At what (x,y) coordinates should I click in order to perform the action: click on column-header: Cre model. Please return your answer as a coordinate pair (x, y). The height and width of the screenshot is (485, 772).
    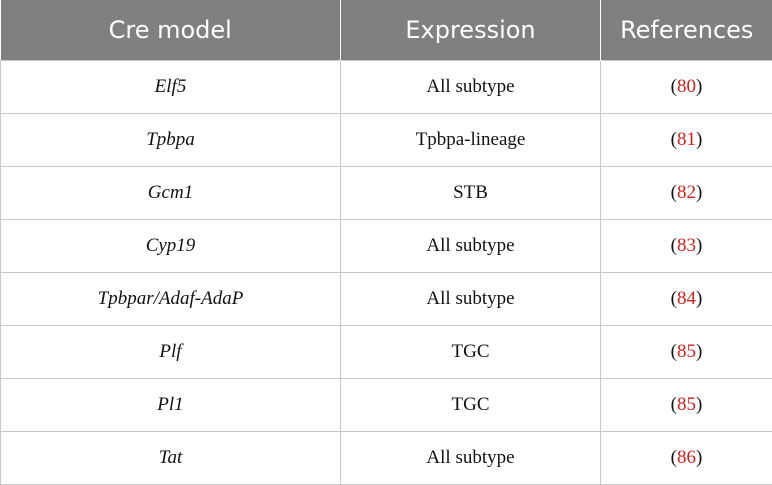
    Looking at the image, I should click on (171, 30).